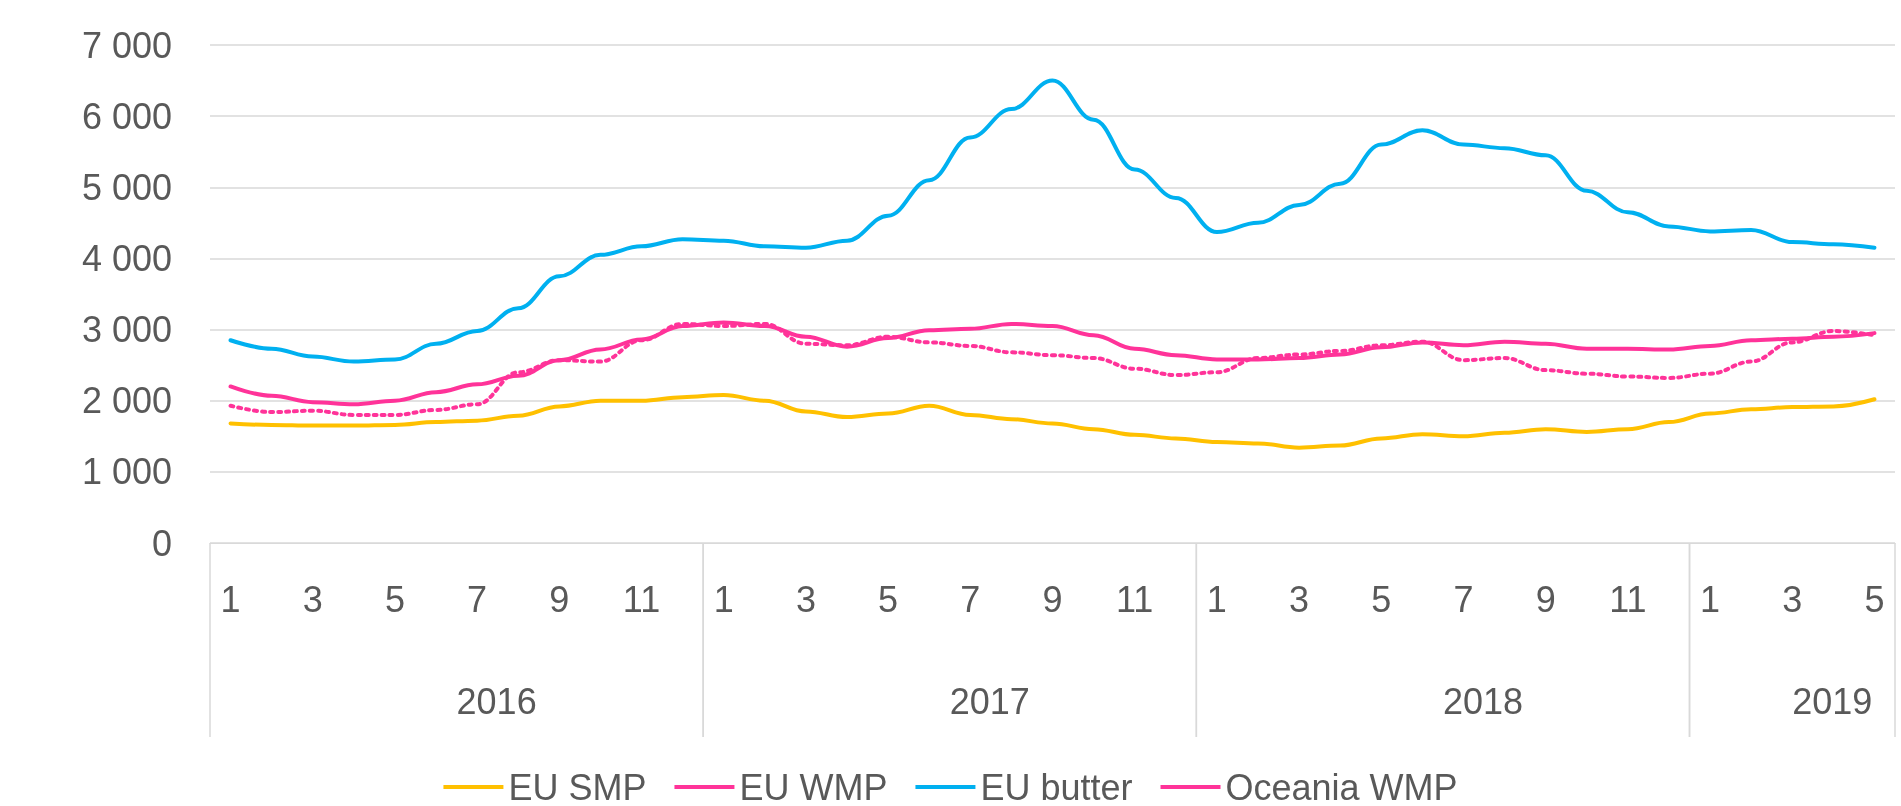 This screenshot has height=806, width=1901. What do you see at coordinates (161, 543) in the screenshot?
I see `y-tick-label: 0` at bounding box center [161, 543].